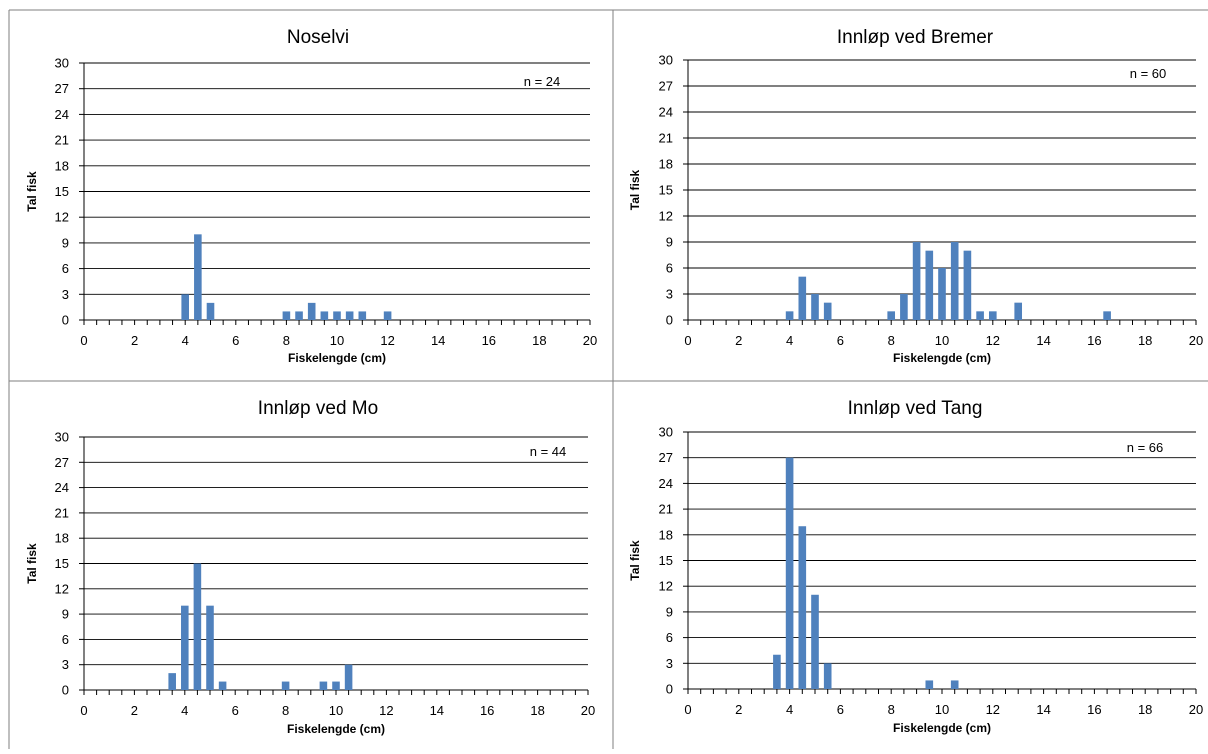  Describe the element at coordinates (1148, 73) in the screenshot. I see `sample-size-label: n = 60` at that location.